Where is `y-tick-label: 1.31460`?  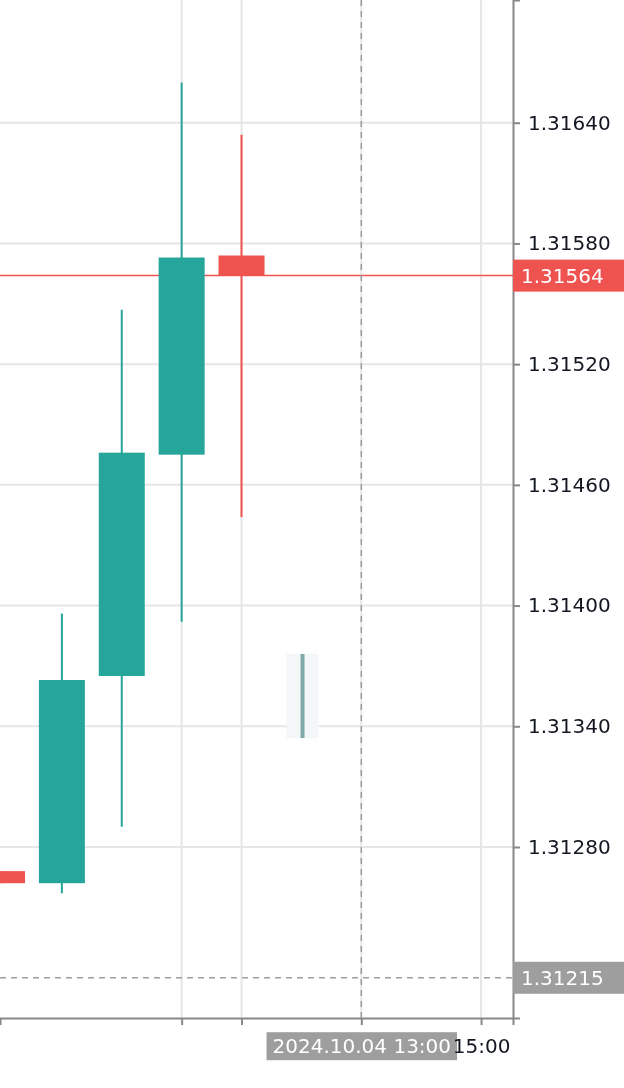
y-tick-label: 1.31460 is located at coordinates (569, 484).